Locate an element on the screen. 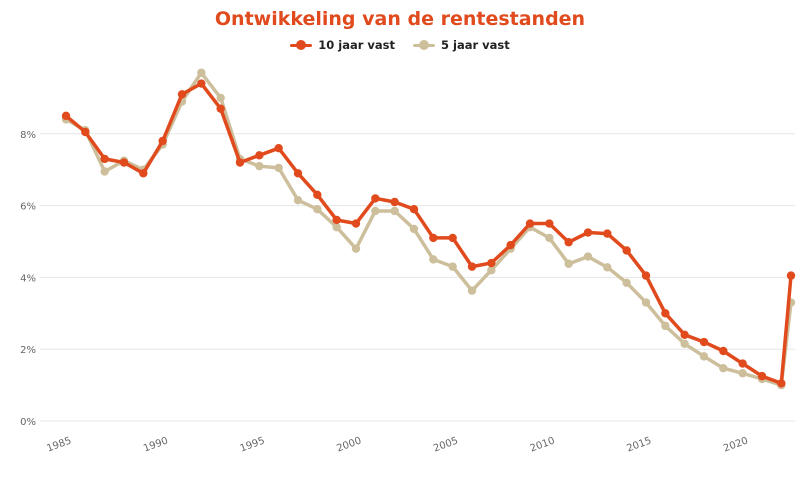 The image size is (800, 480). y-tick-label: 4% is located at coordinates (28, 278).